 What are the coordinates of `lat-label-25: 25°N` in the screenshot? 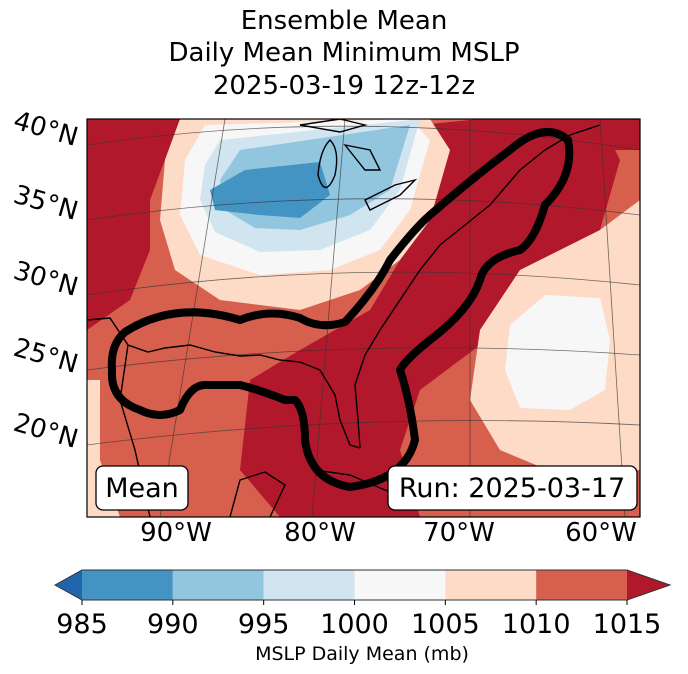 It's located at (45, 356).